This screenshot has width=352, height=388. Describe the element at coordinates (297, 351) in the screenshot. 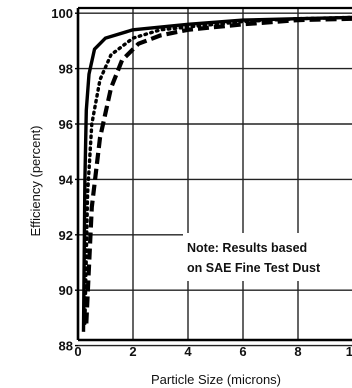

I see `x-tick-label: 8` at that location.